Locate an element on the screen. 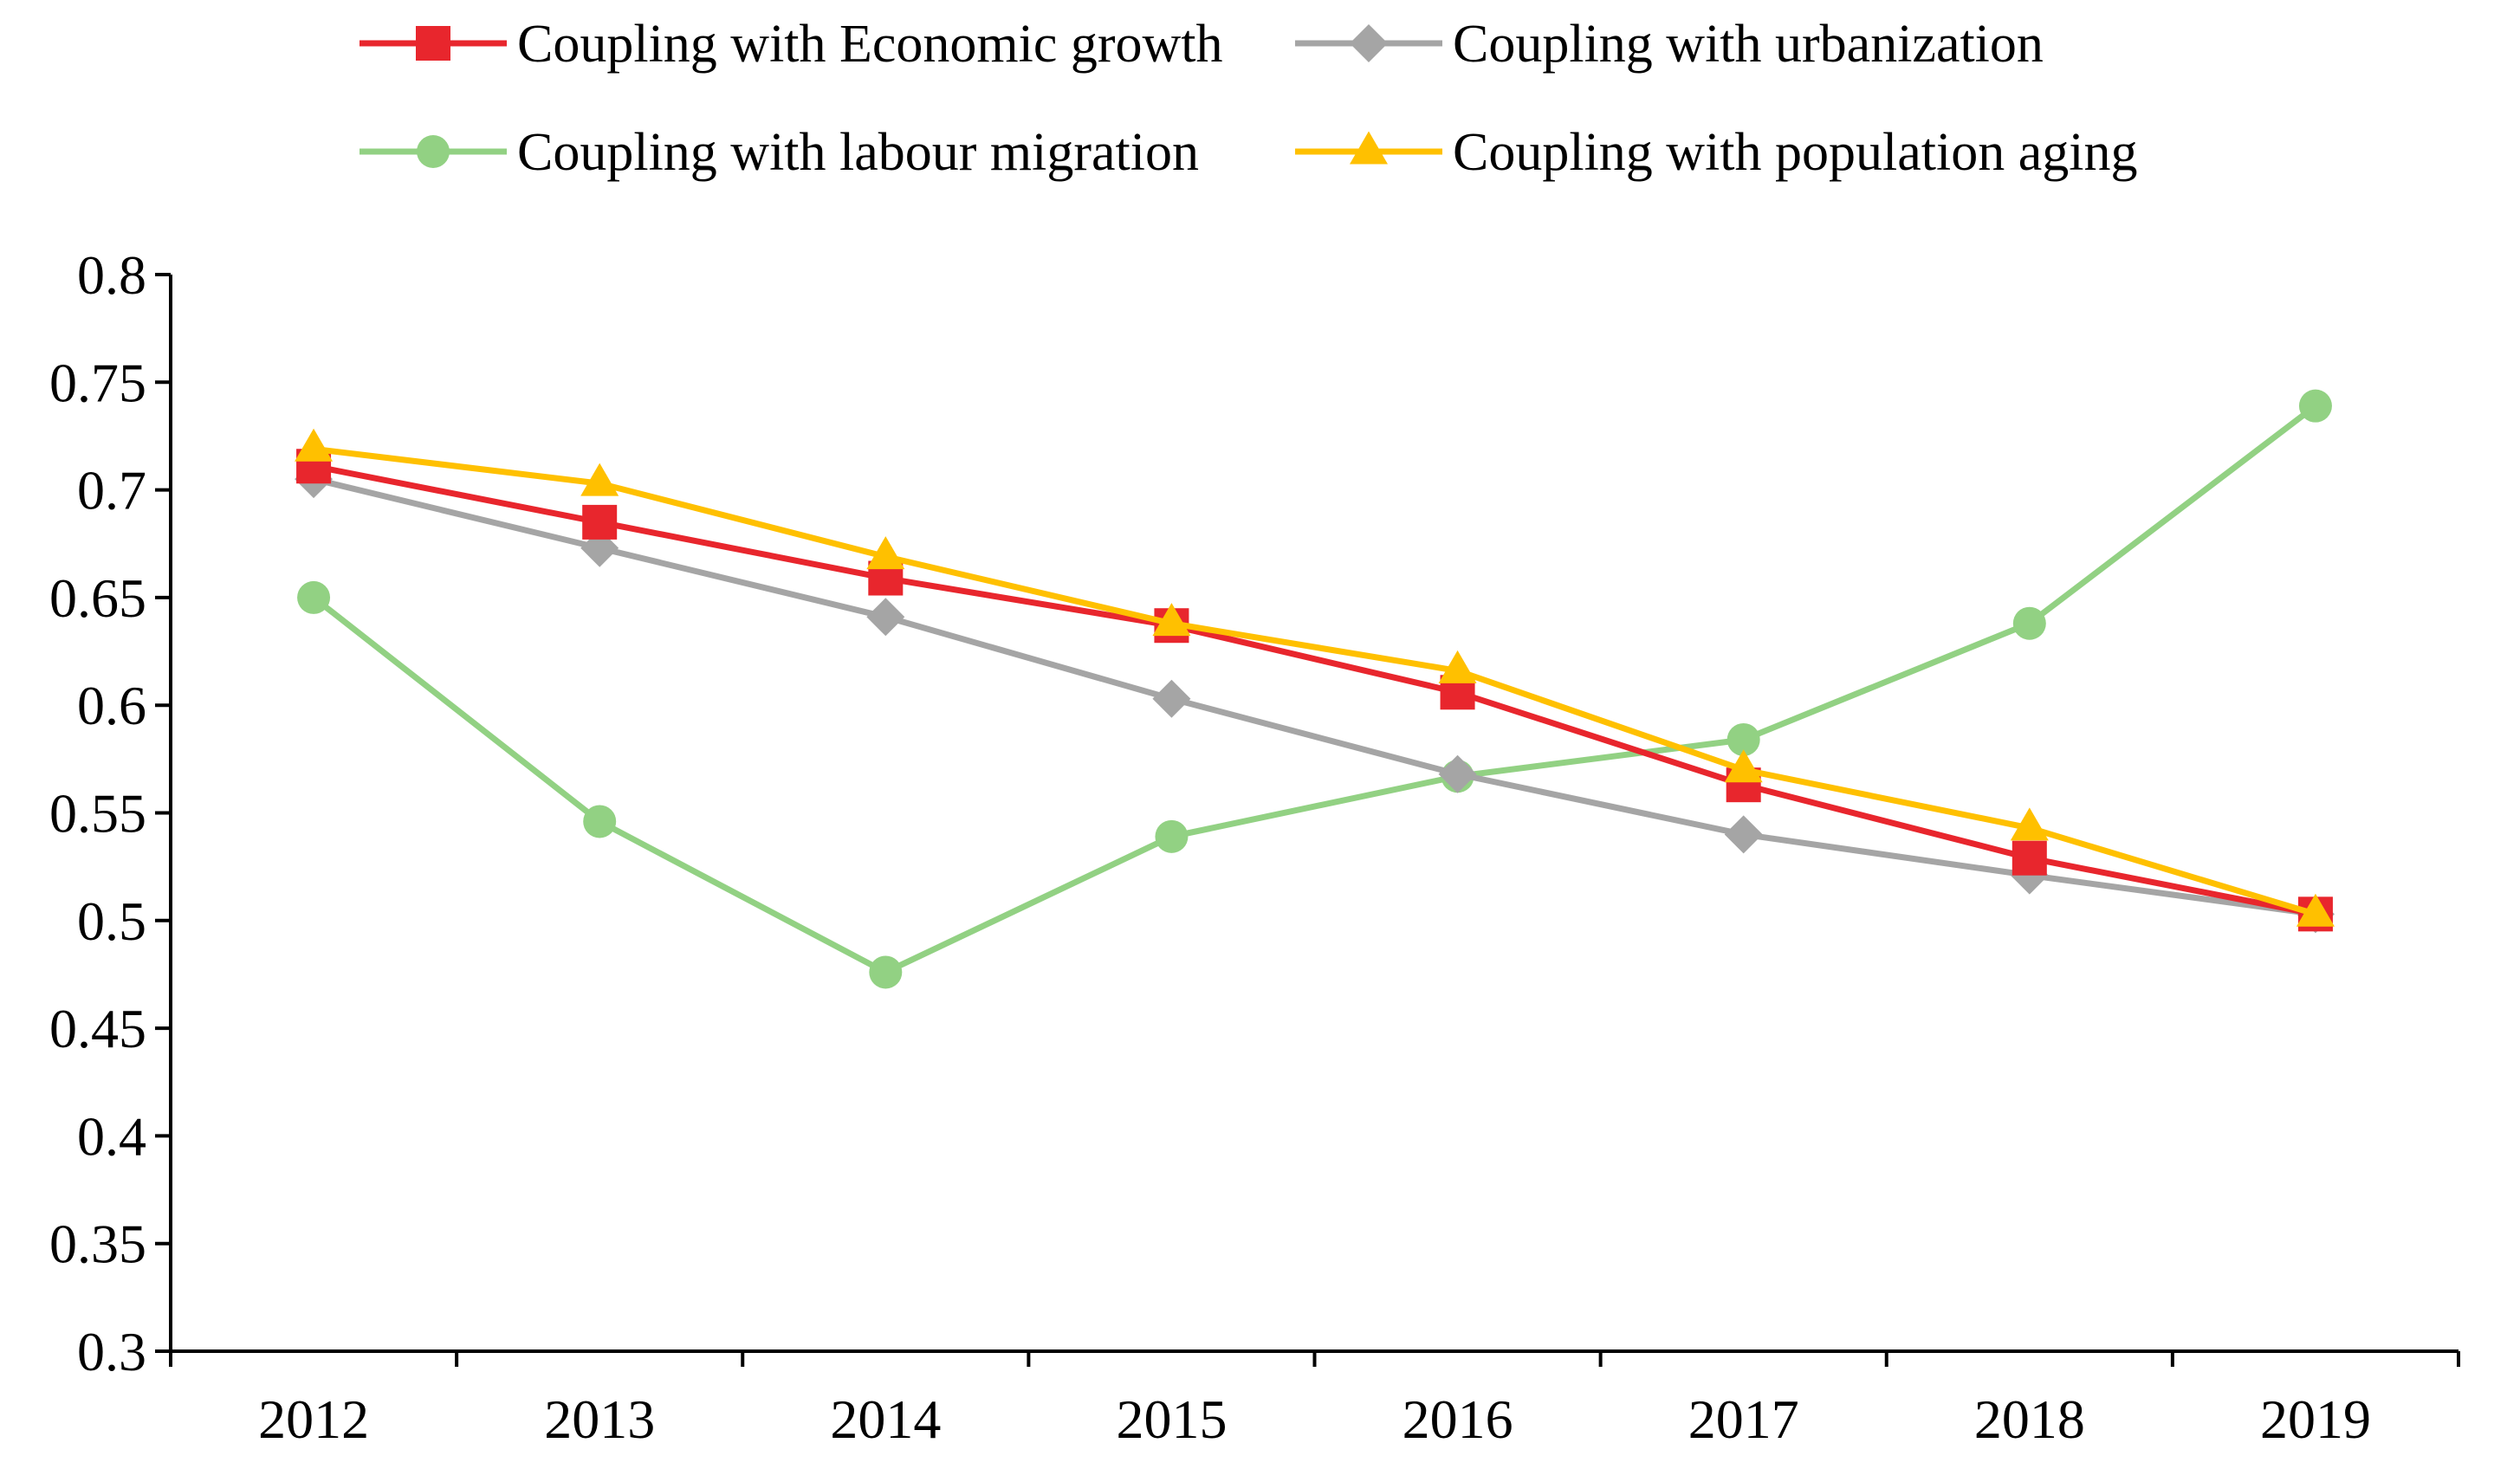  y-tick-label: 0.7 is located at coordinates (111, 491).